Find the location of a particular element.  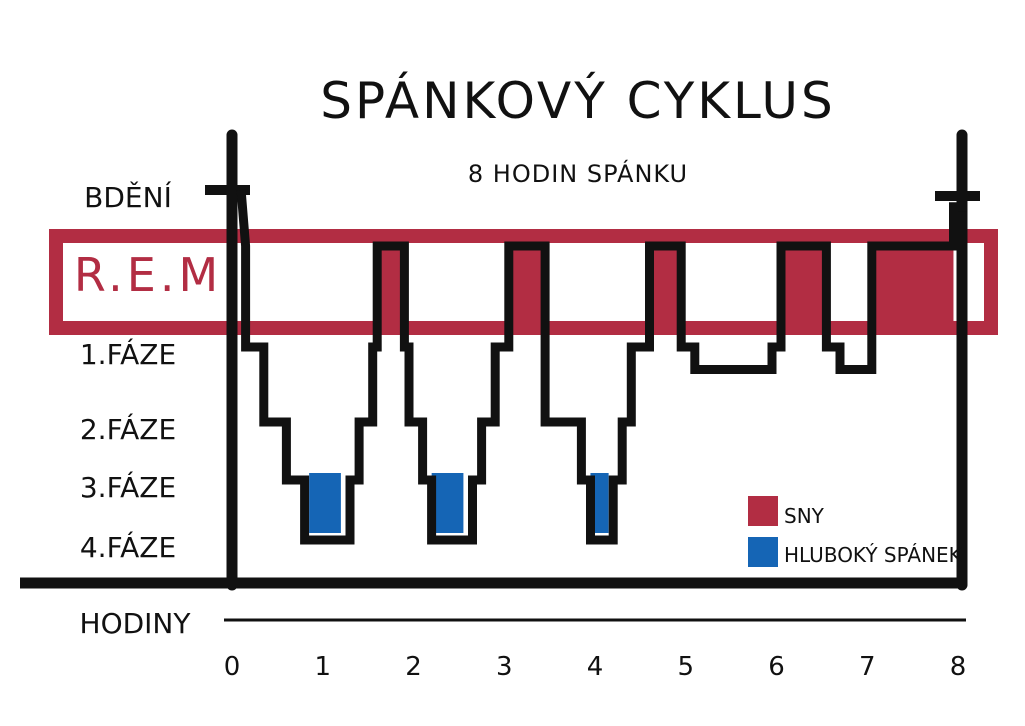

x-tick-5: 5 is located at coordinates (685, 667).